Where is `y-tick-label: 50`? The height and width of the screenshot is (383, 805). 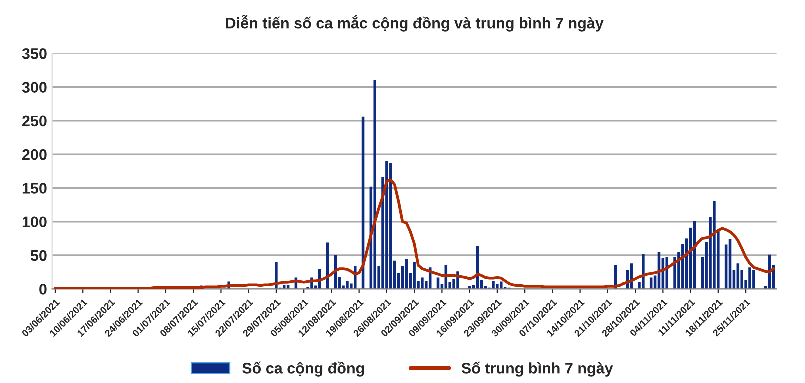 y-tick-label: 50 is located at coordinates (38, 256).